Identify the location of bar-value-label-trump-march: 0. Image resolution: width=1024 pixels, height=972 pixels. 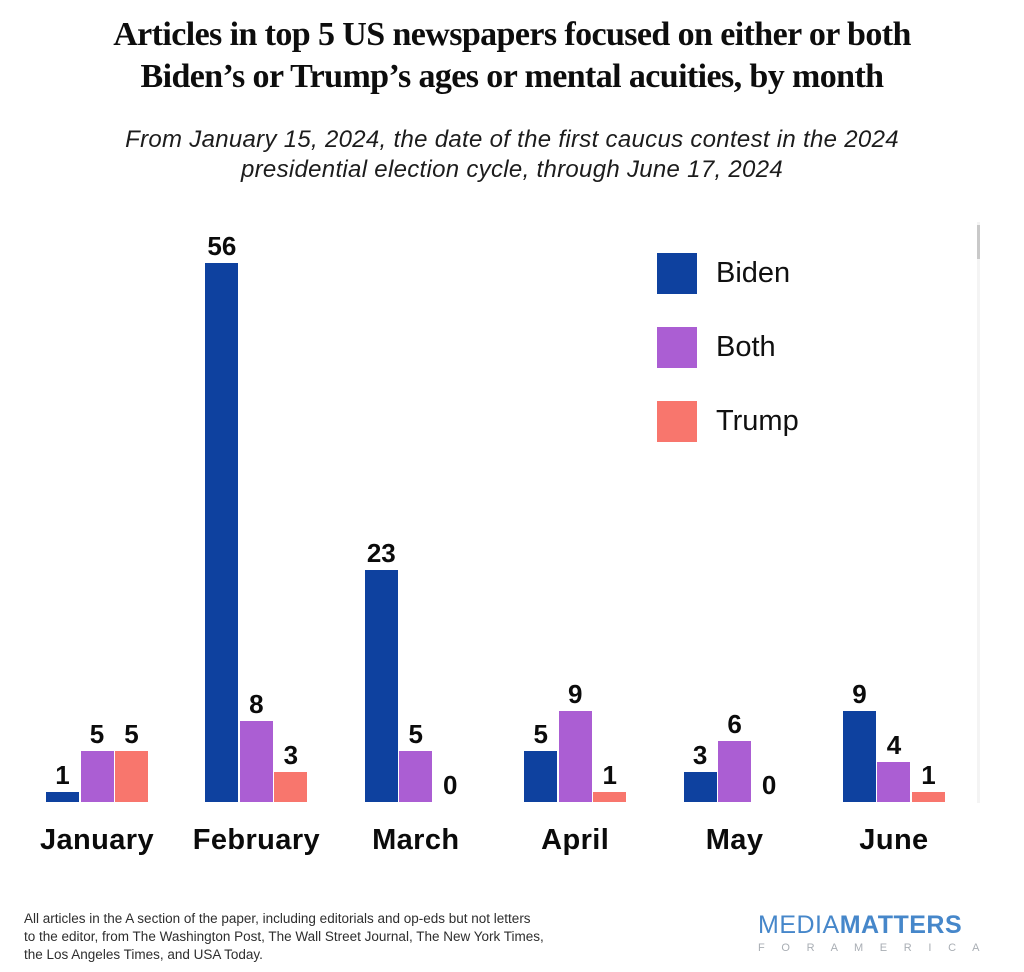
(450, 785).